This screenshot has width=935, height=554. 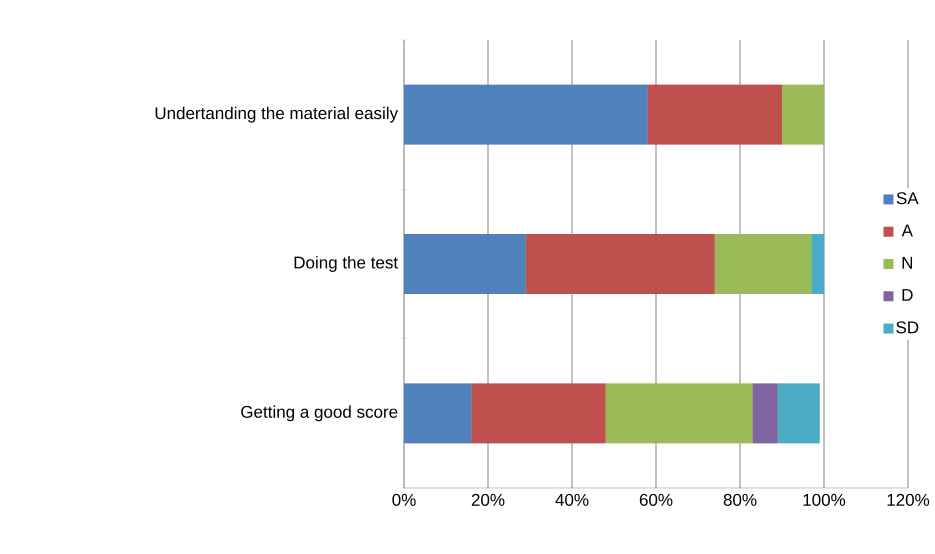 I want to click on x-tick-label: 0%, so click(x=404, y=500).